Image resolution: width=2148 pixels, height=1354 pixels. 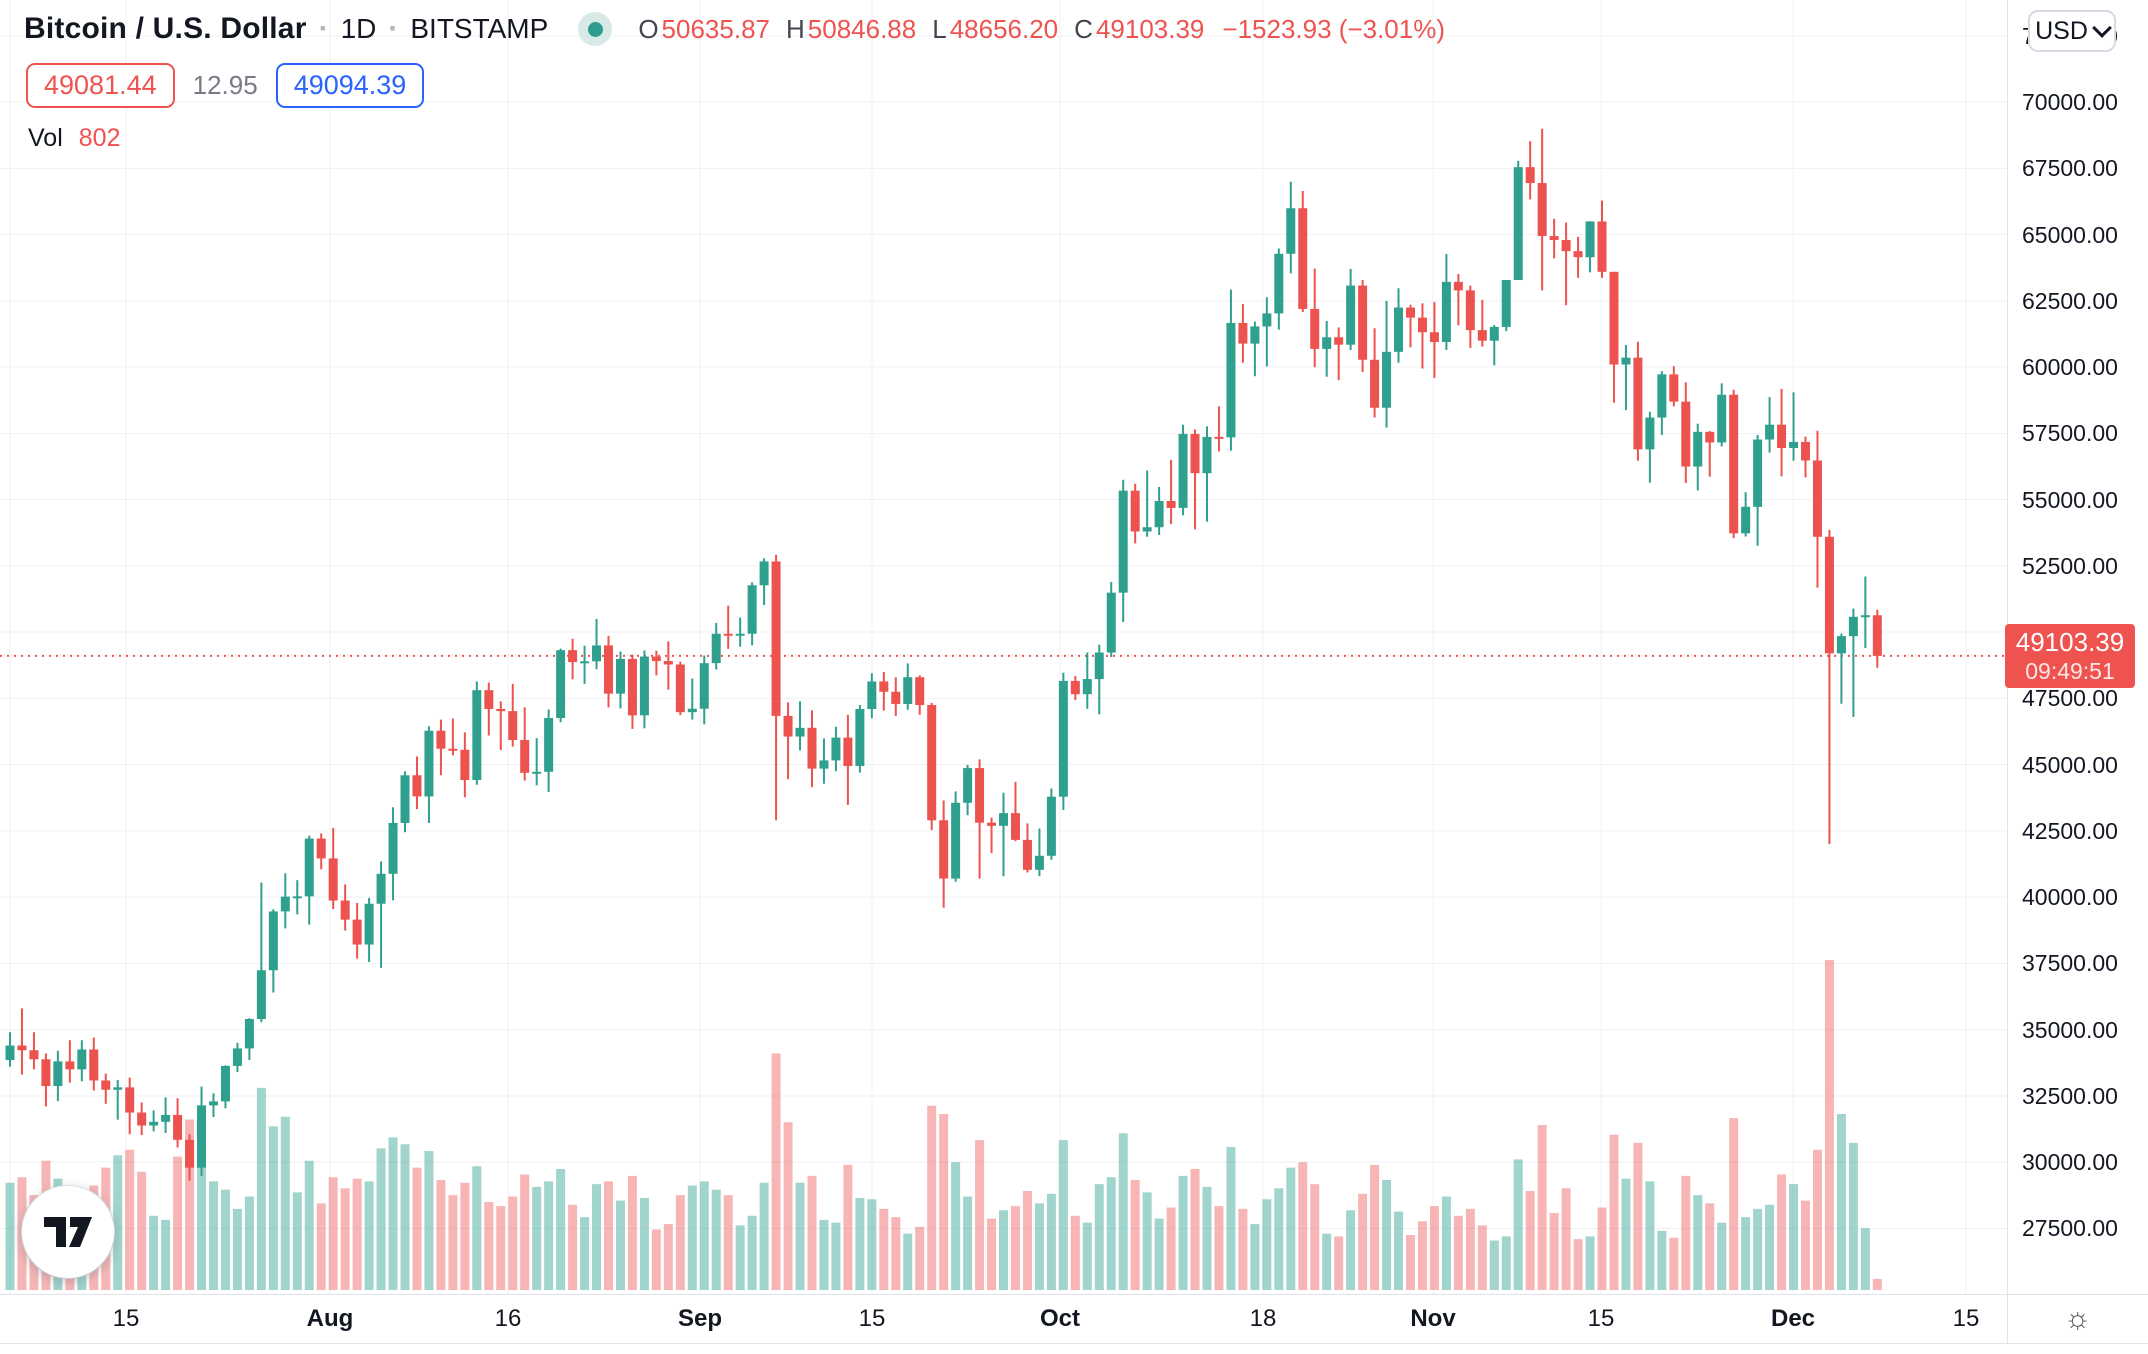 What do you see at coordinates (595, 29) in the screenshot?
I see `market-status-icon` at bounding box center [595, 29].